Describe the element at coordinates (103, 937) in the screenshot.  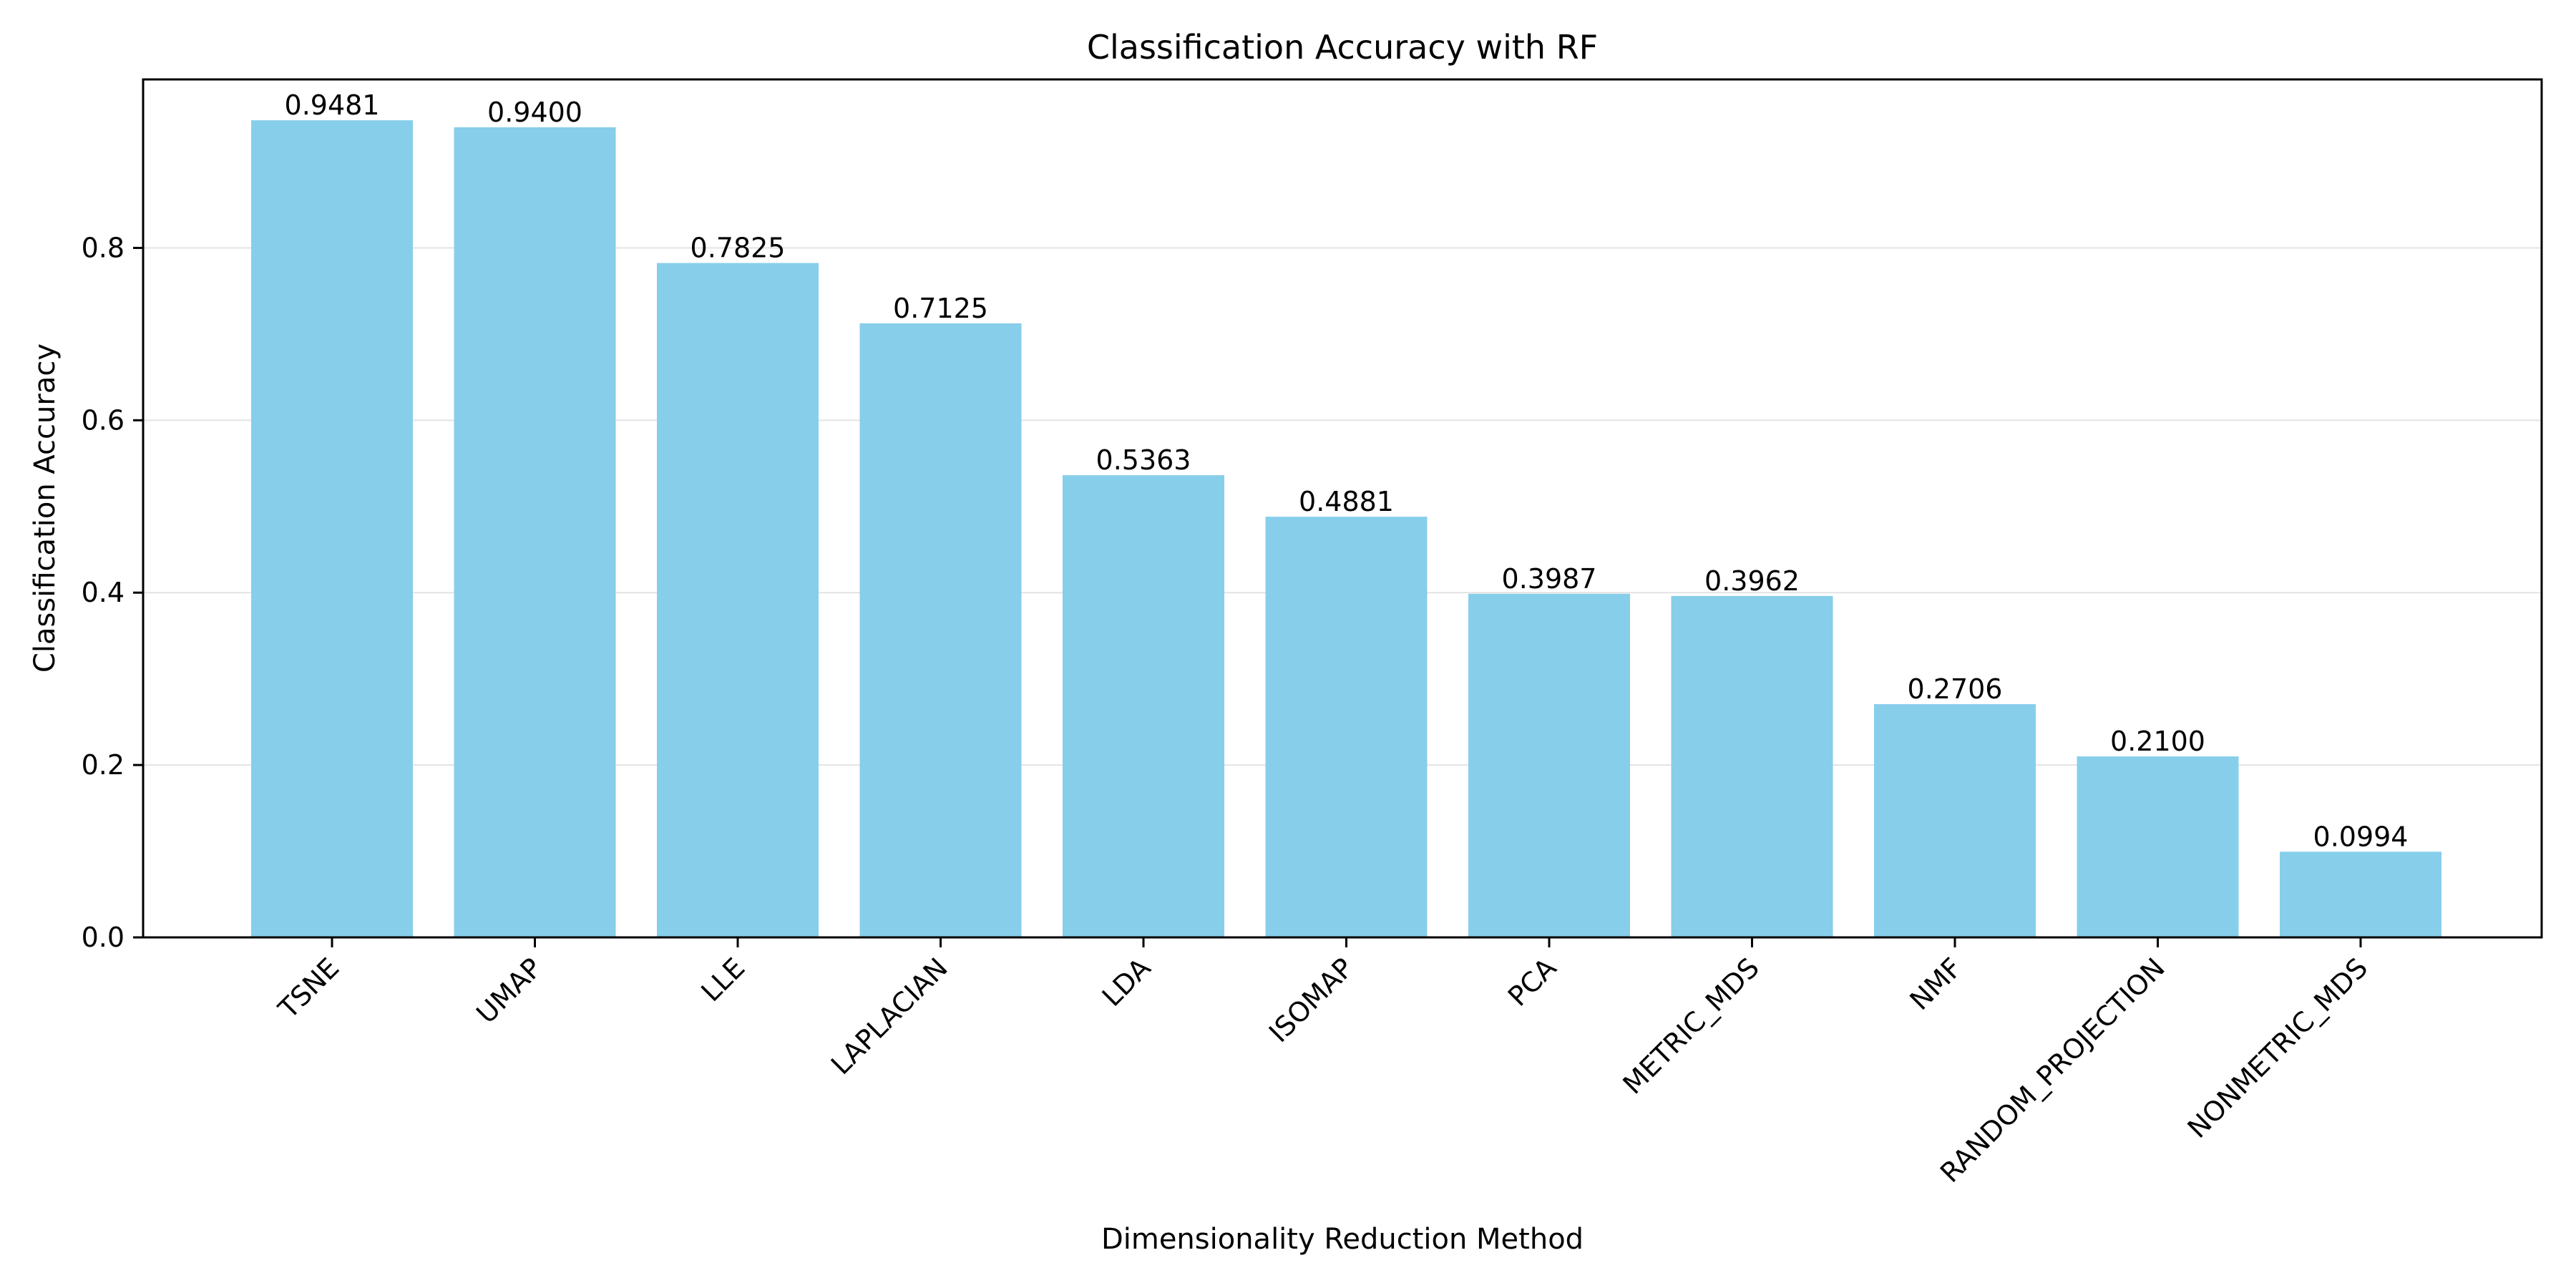
I see `y-tick-label: 0.0` at that location.